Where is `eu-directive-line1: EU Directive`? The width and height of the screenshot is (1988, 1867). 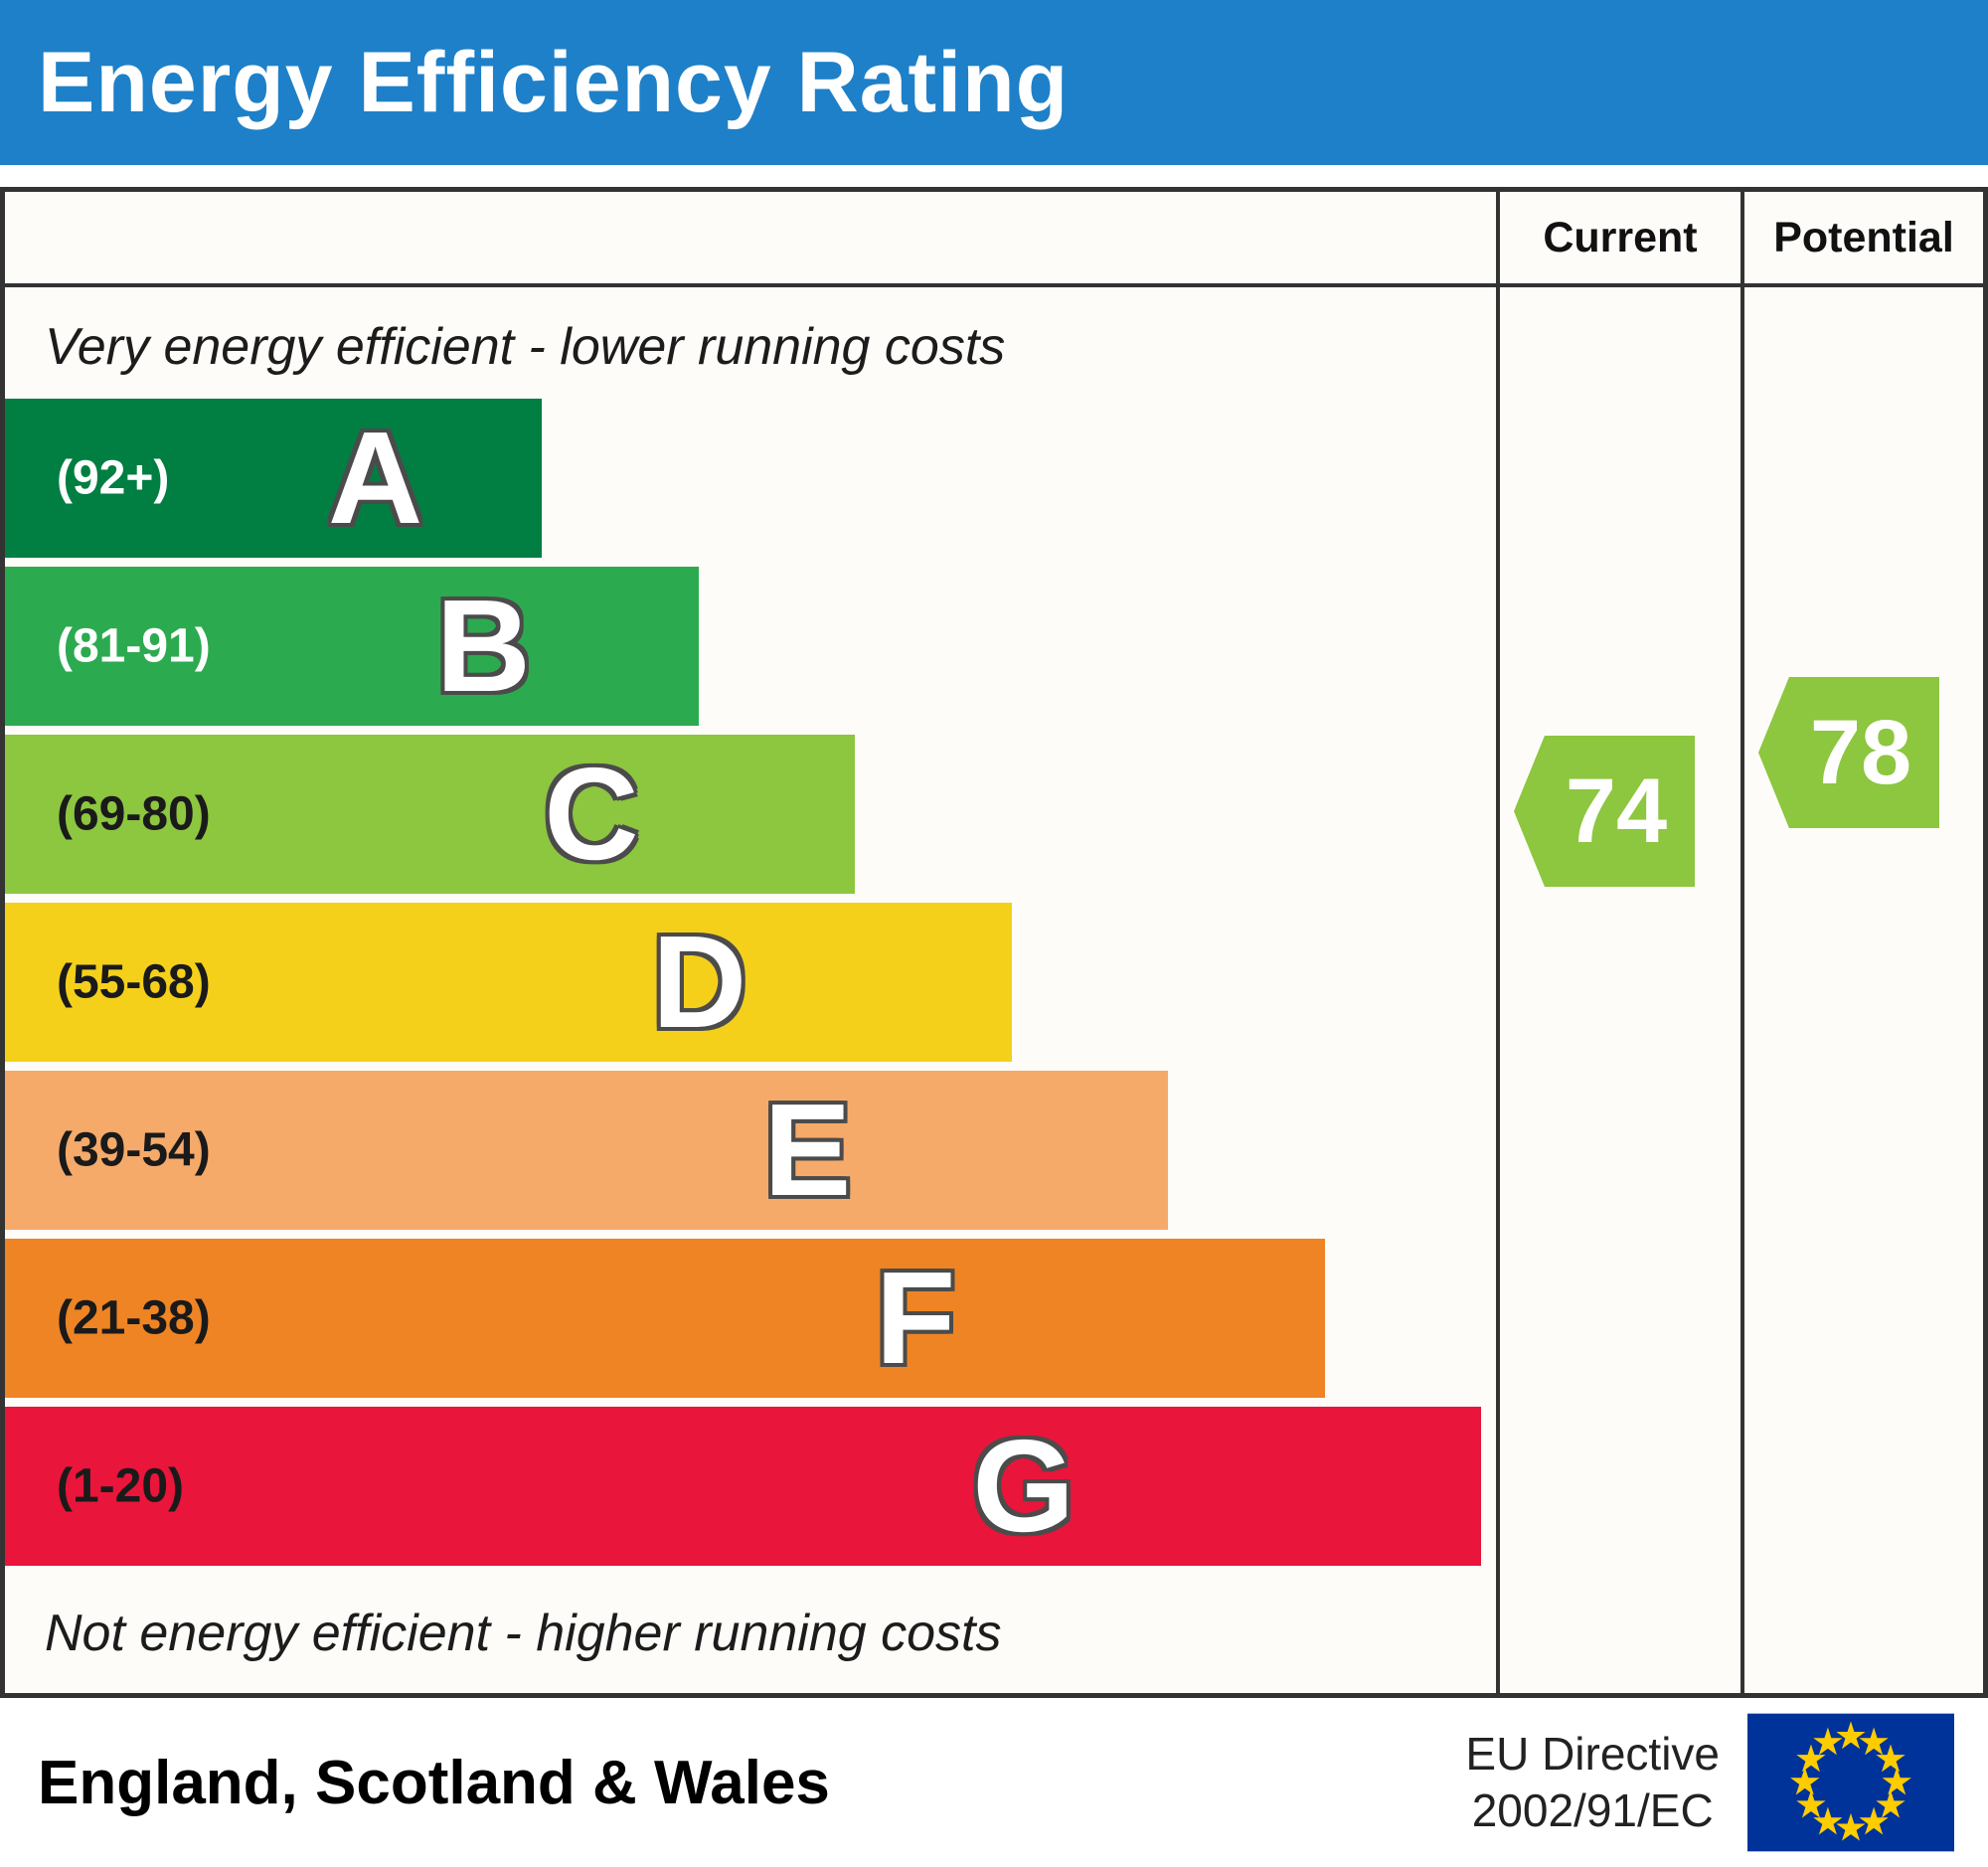
eu-directive-line1: EU Directive is located at coordinates (1592, 1753).